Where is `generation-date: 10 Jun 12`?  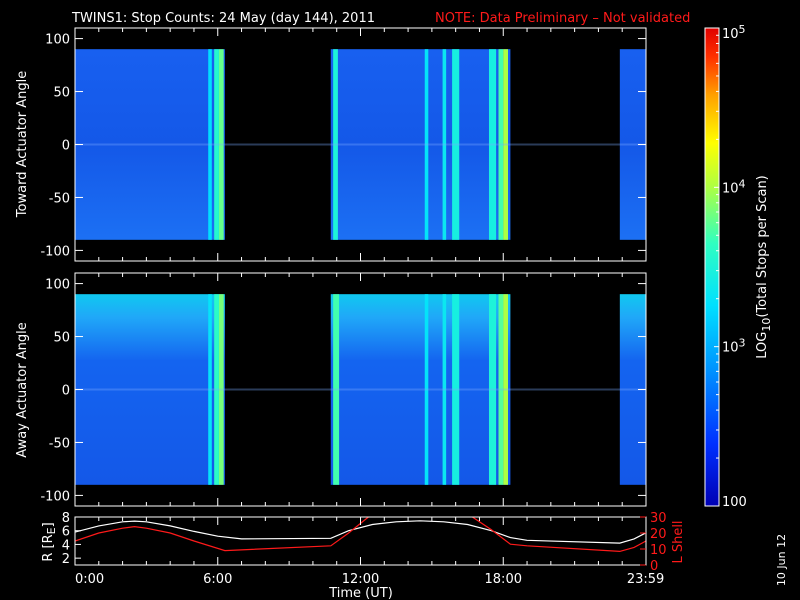
generation-date: 10 Jun 12 is located at coordinates (781, 560).